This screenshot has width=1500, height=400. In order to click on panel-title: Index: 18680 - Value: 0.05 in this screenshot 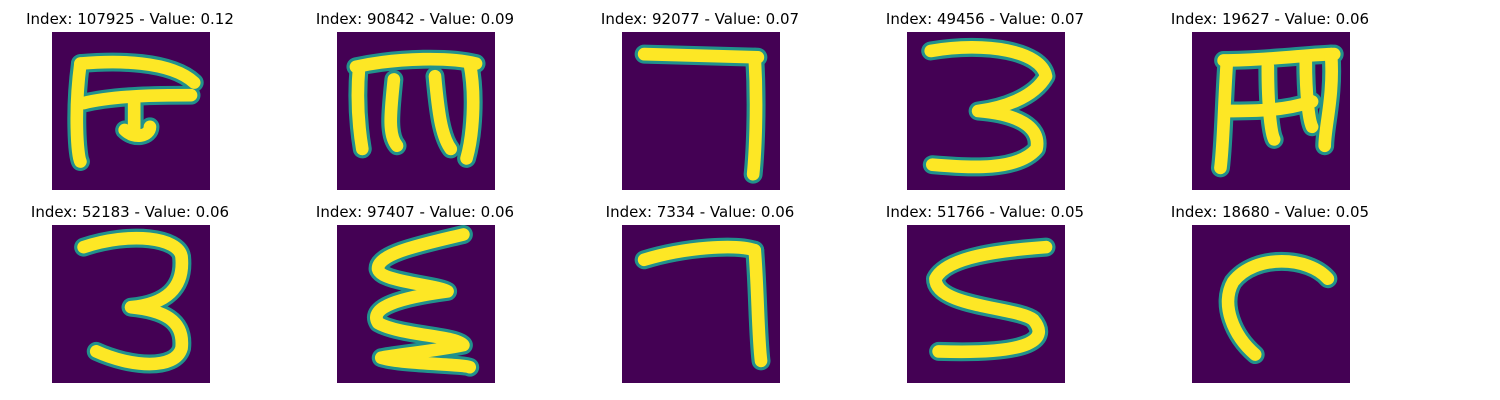, I will do `click(1270, 212)`.